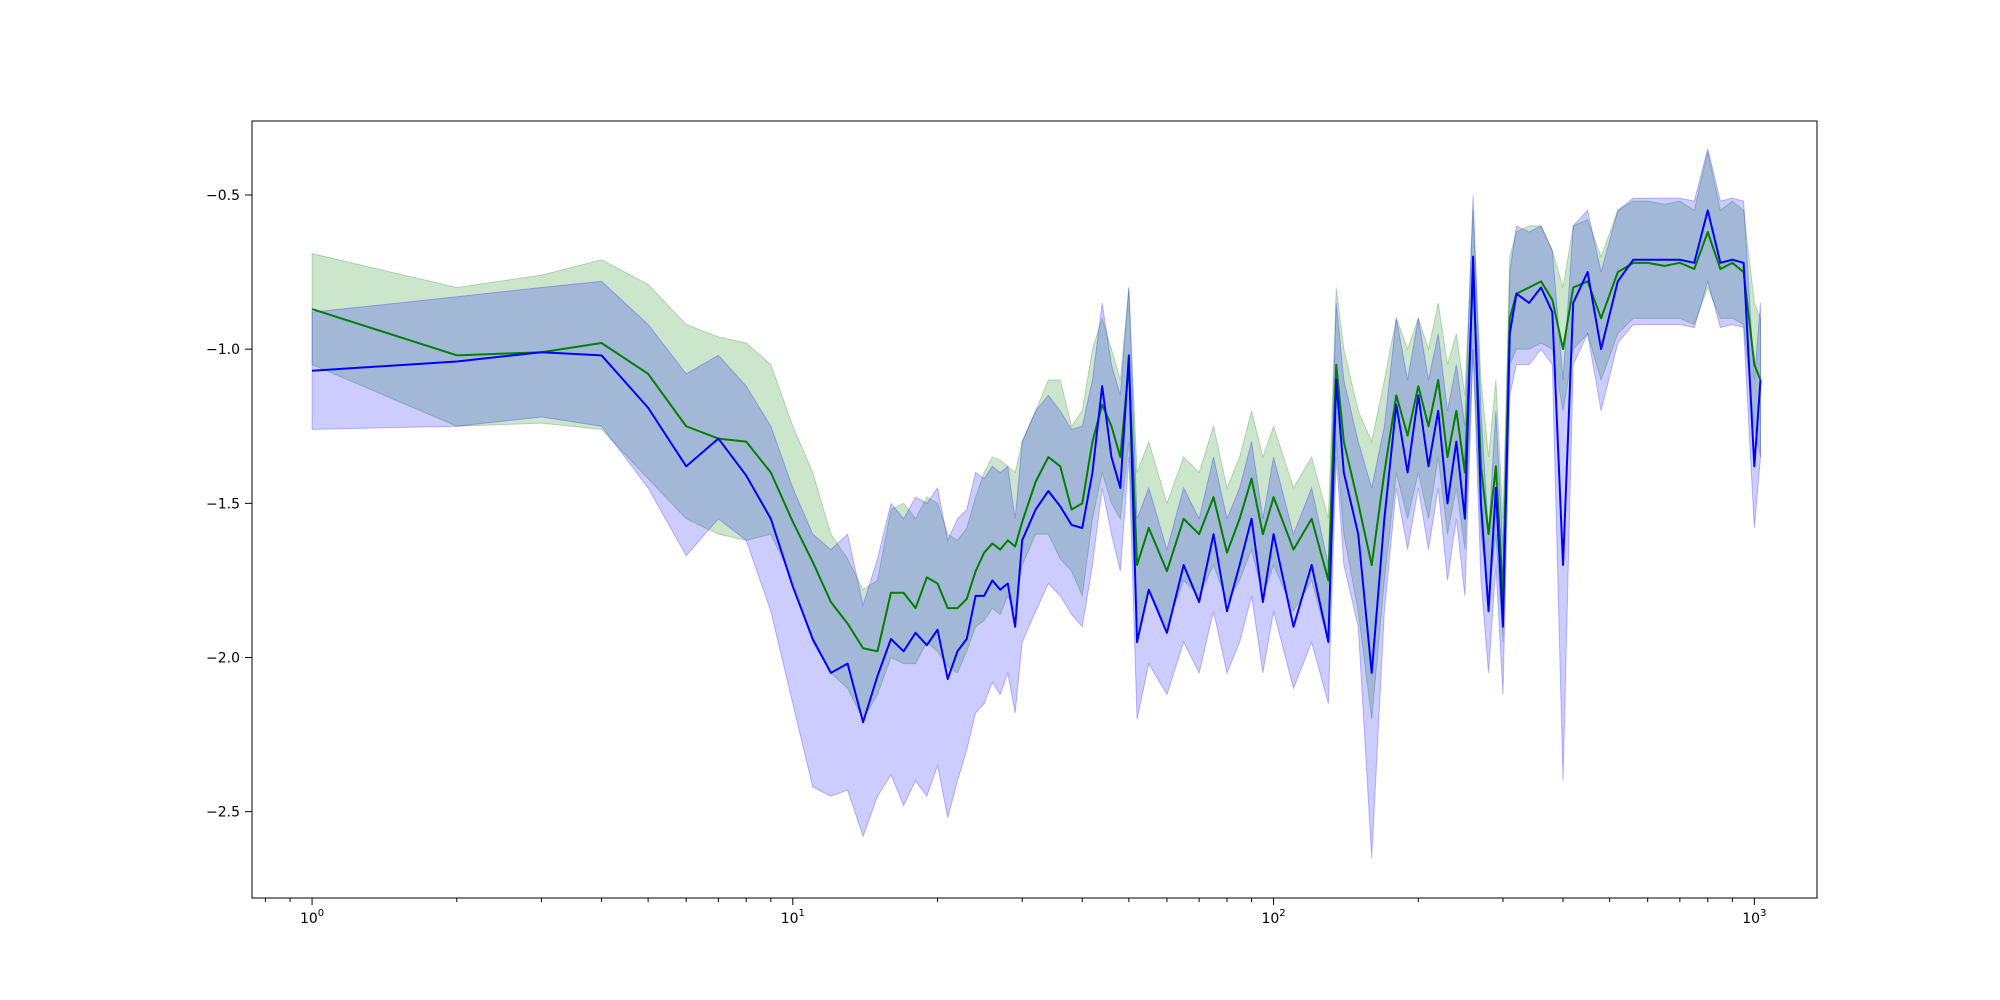 This screenshot has width=2000, height=1000. I want to click on y-tick-label: −0.5, so click(223, 196).